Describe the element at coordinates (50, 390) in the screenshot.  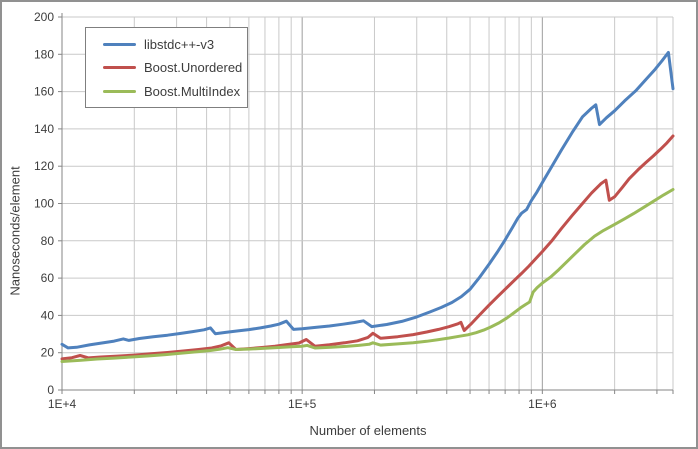
I see `y-tick-label: 0` at that location.